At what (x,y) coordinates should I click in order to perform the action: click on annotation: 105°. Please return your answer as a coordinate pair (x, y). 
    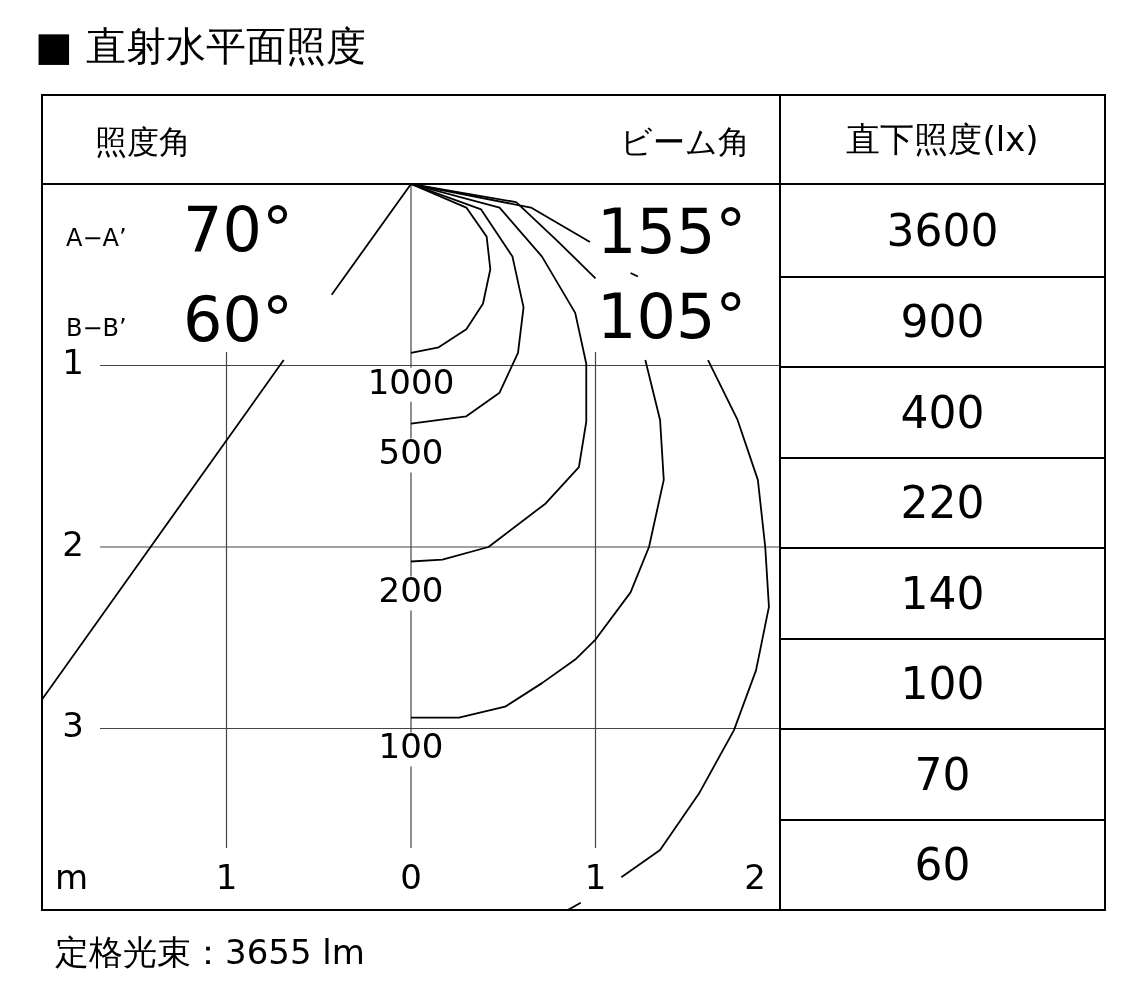
    Looking at the image, I should click on (672, 317).